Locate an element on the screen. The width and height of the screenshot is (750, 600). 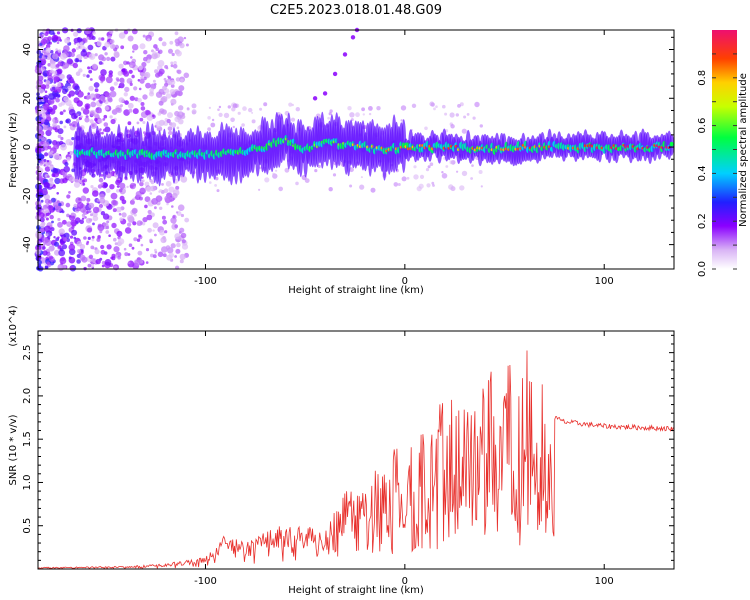
colorbar-tick-label: 0.2 is located at coordinates (702, 221).